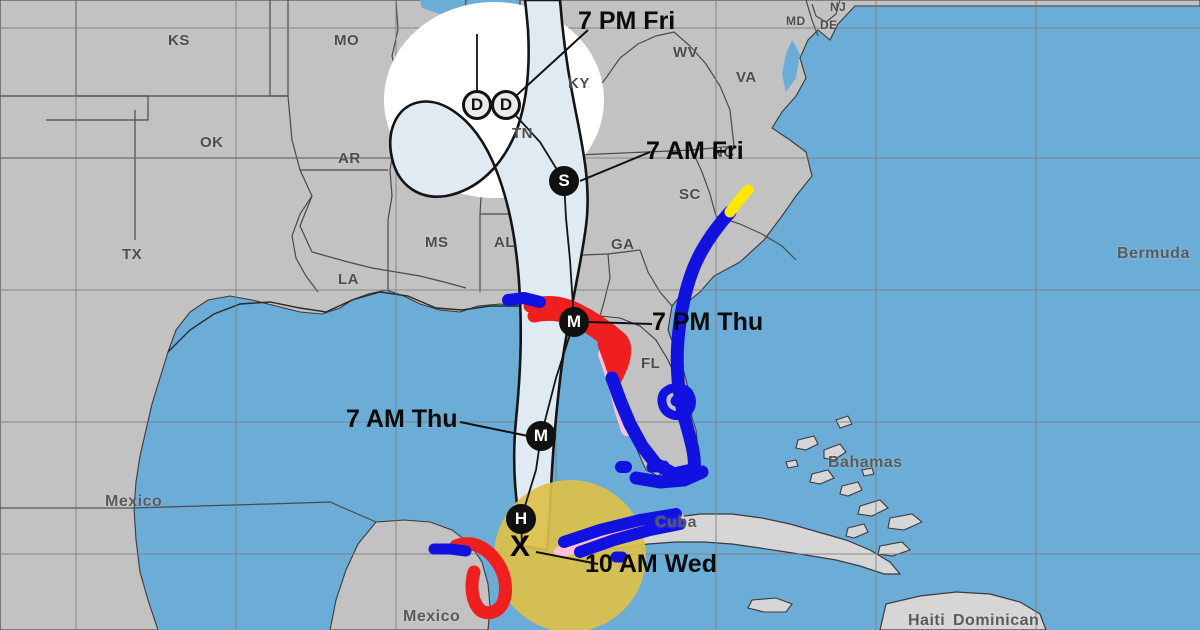 The width and height of the screenshot is (1200, 630). I want to click on time-label-7am-fri: 7 AM Fri, so click(695, 151).